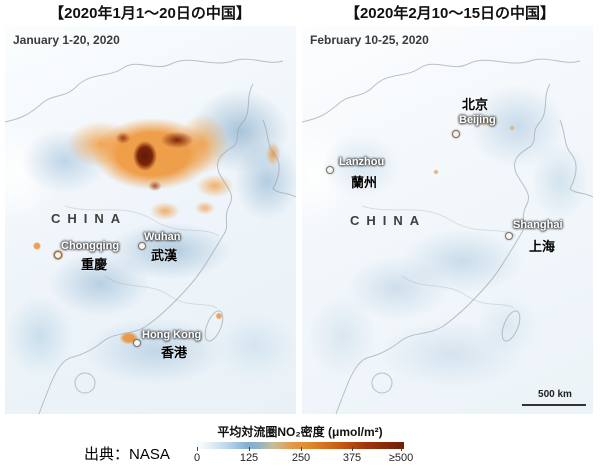 This screenshot has height=474, width=600. What do you see at coordinates (475, 104) in the screenshot?
I see `city-label-beijing-zh: 北京` at bounding box center [475, 104].